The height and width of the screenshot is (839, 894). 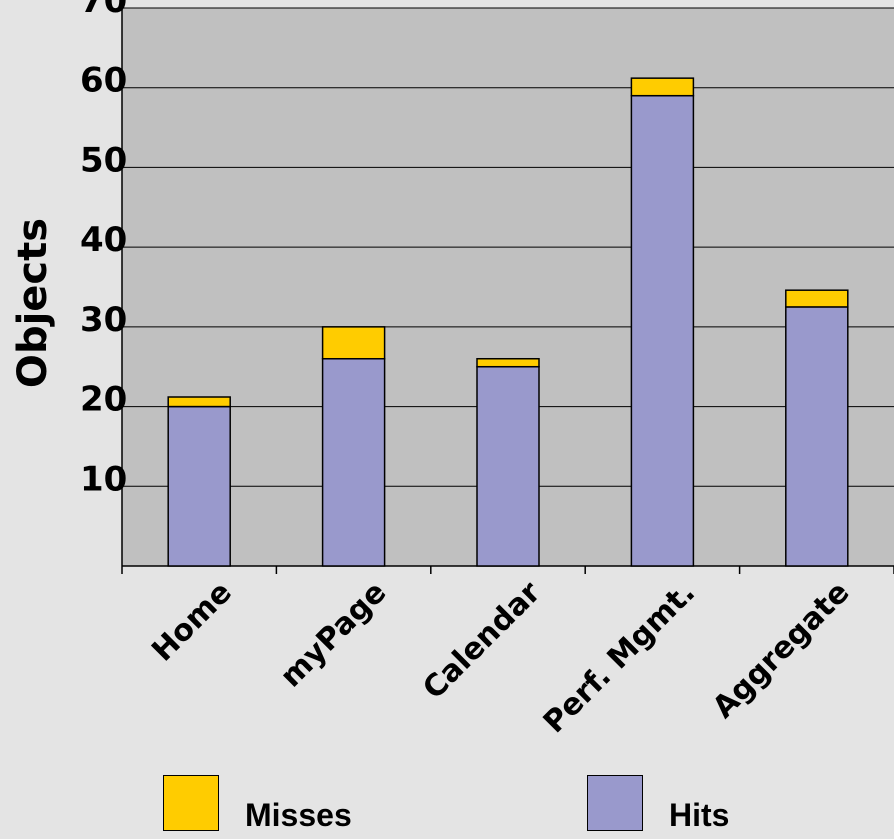 I want to click on x-tick-label: Aggregate, so click(x=781, y=650).